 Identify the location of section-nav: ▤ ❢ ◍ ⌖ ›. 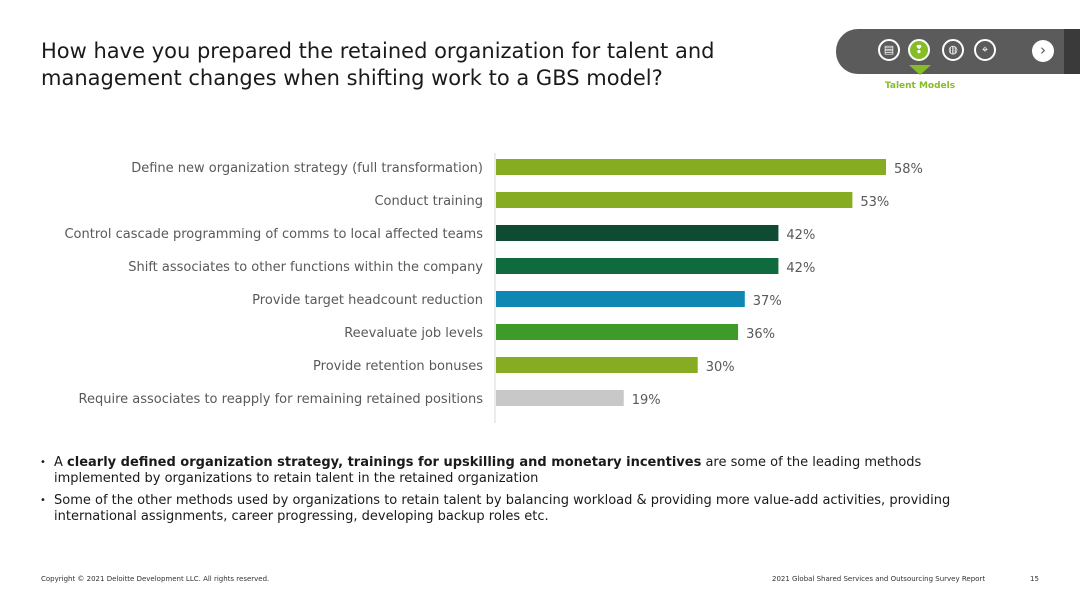
(958, 51).